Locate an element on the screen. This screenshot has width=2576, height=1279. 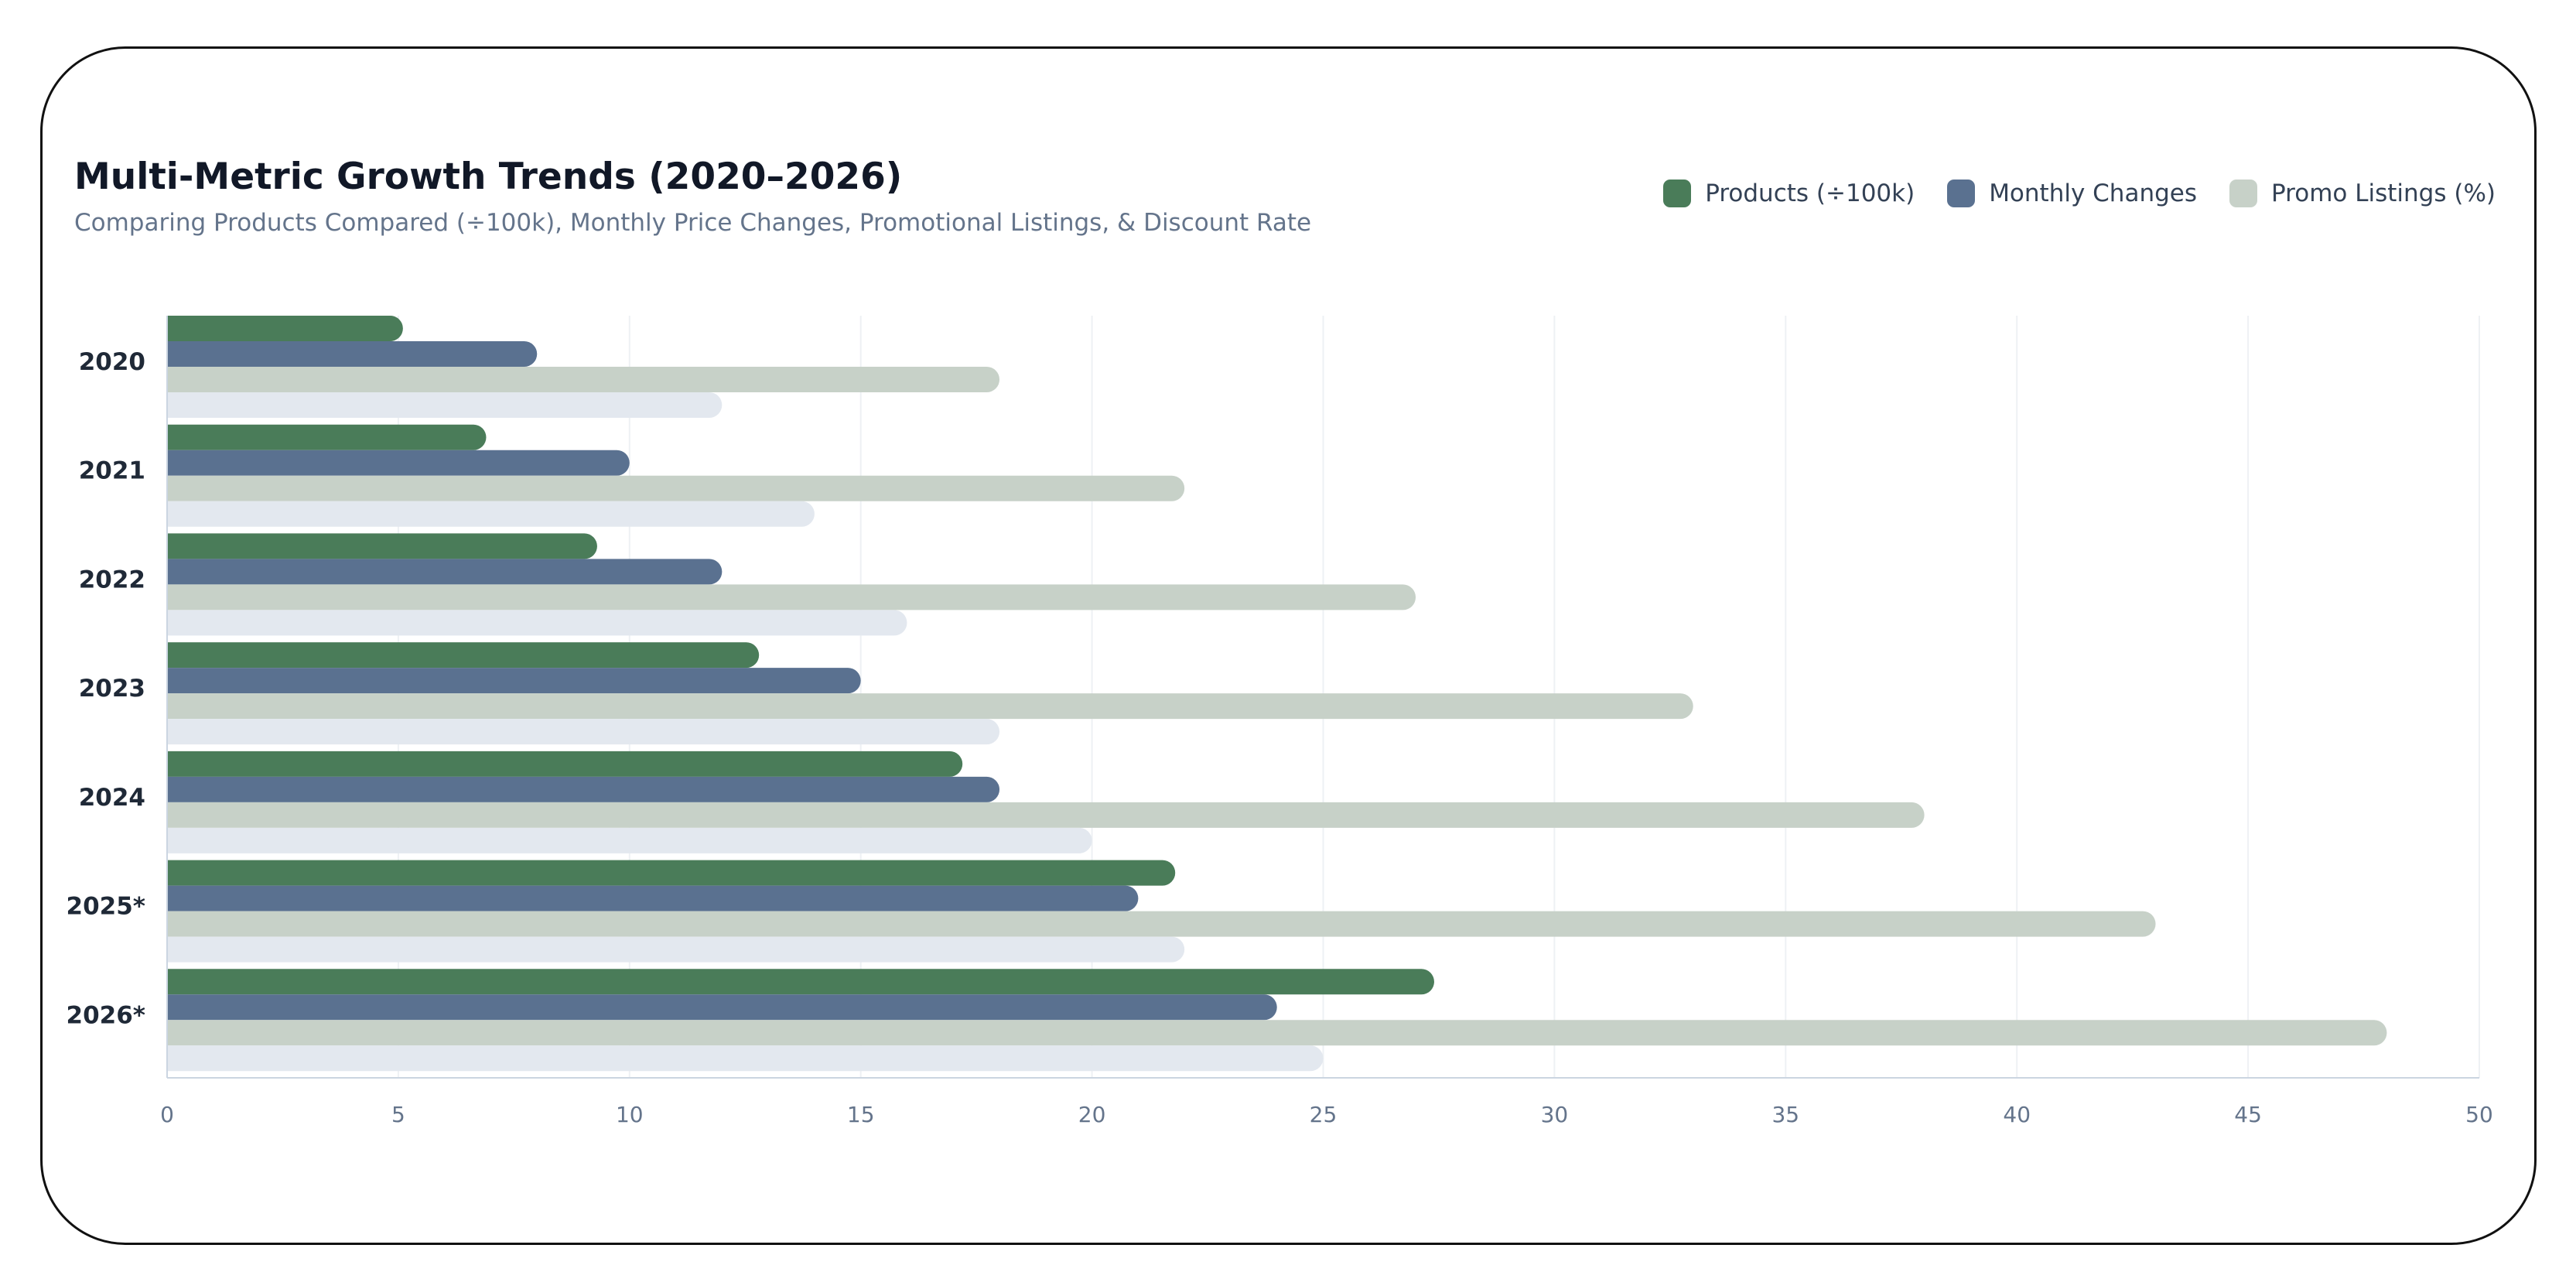
legend-swatch-promo-listings is located at coordinates (2243, 193).